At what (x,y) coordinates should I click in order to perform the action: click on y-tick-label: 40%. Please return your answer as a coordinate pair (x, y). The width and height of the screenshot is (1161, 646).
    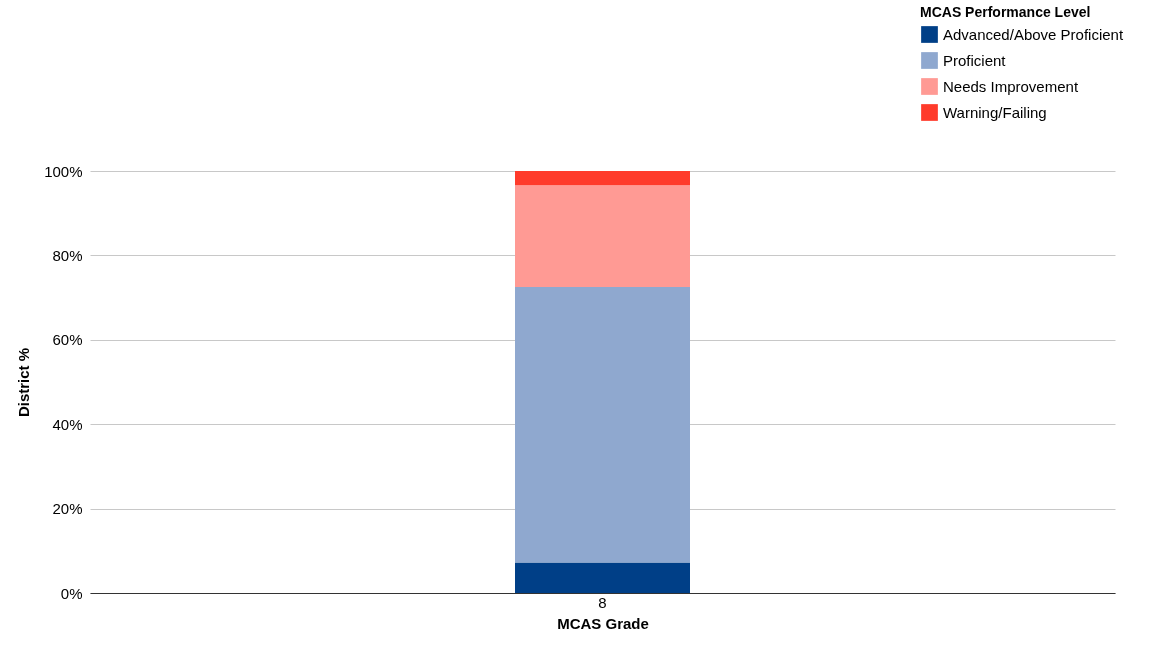
    Looking at the image, I should click on (67, 424).